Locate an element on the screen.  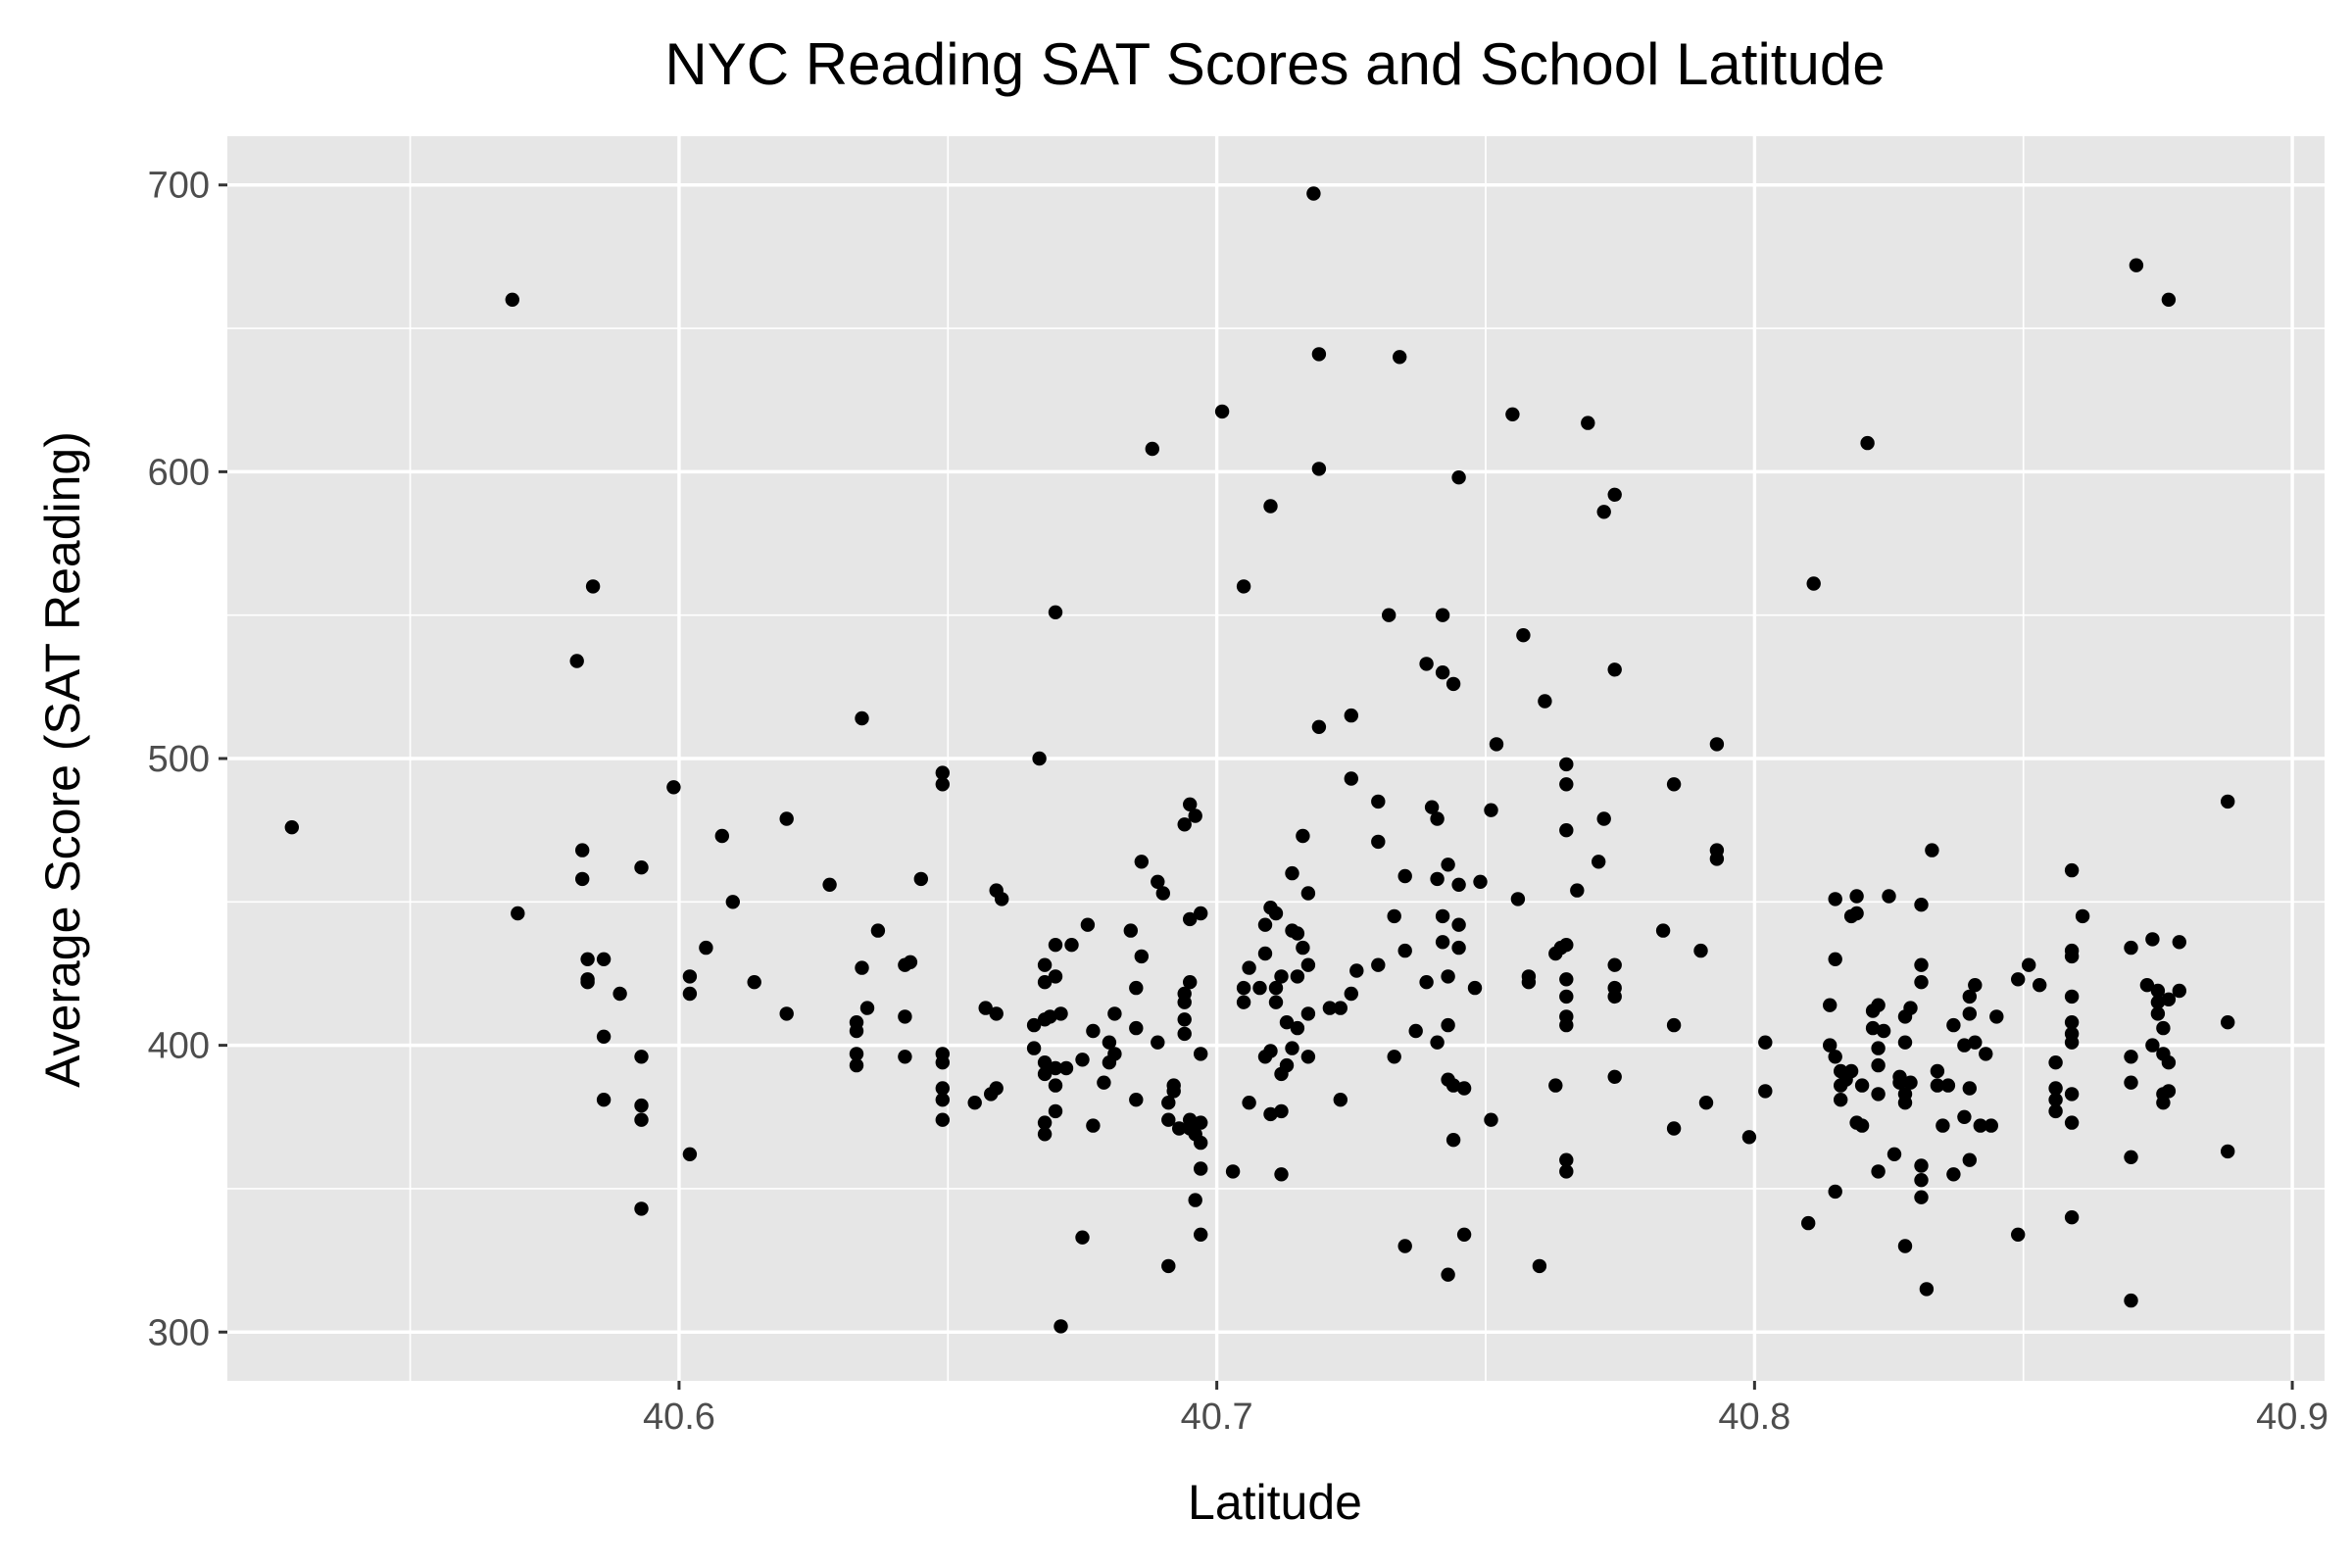
x-tick-label: 40.9 is located at coordinates (2292, 1417).